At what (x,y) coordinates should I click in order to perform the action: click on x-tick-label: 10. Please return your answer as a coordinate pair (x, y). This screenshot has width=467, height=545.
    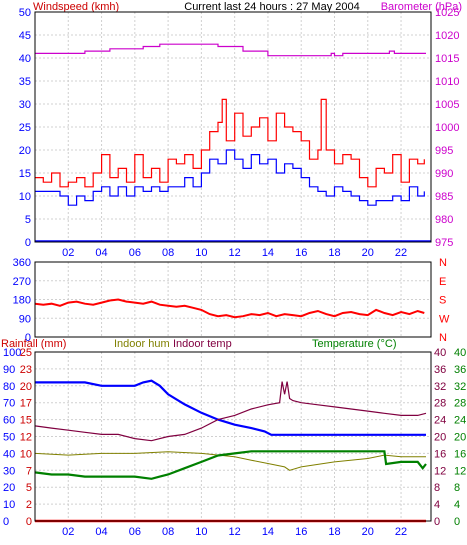
    Looking at the image, I should click on (201, 253).